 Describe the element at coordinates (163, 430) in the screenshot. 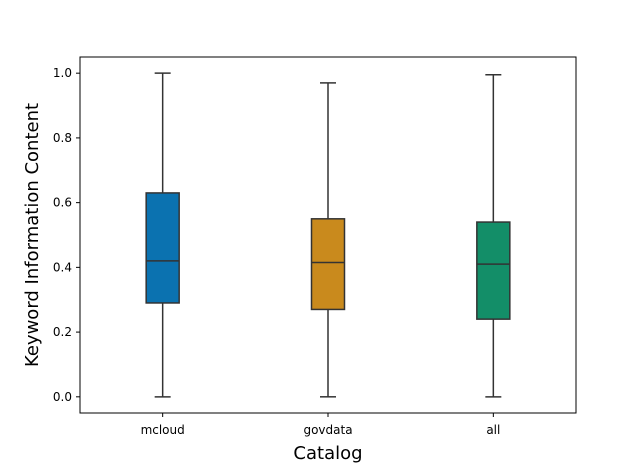

I see `x-tick-label-mcloud: mcloud` at that location.